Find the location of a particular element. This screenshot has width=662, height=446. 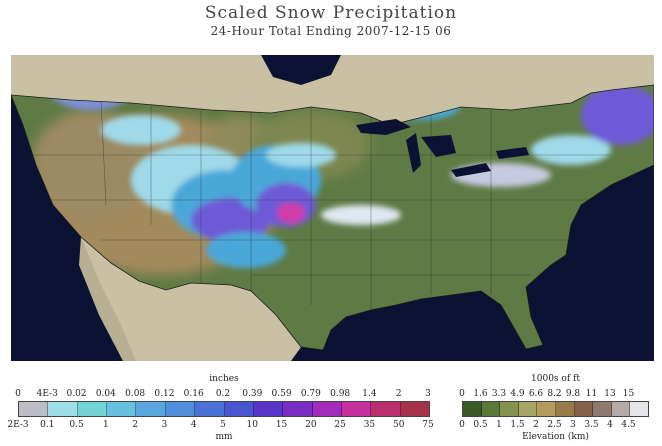

precip-tick-label: 0.5 is located at coordinates (76, 425).